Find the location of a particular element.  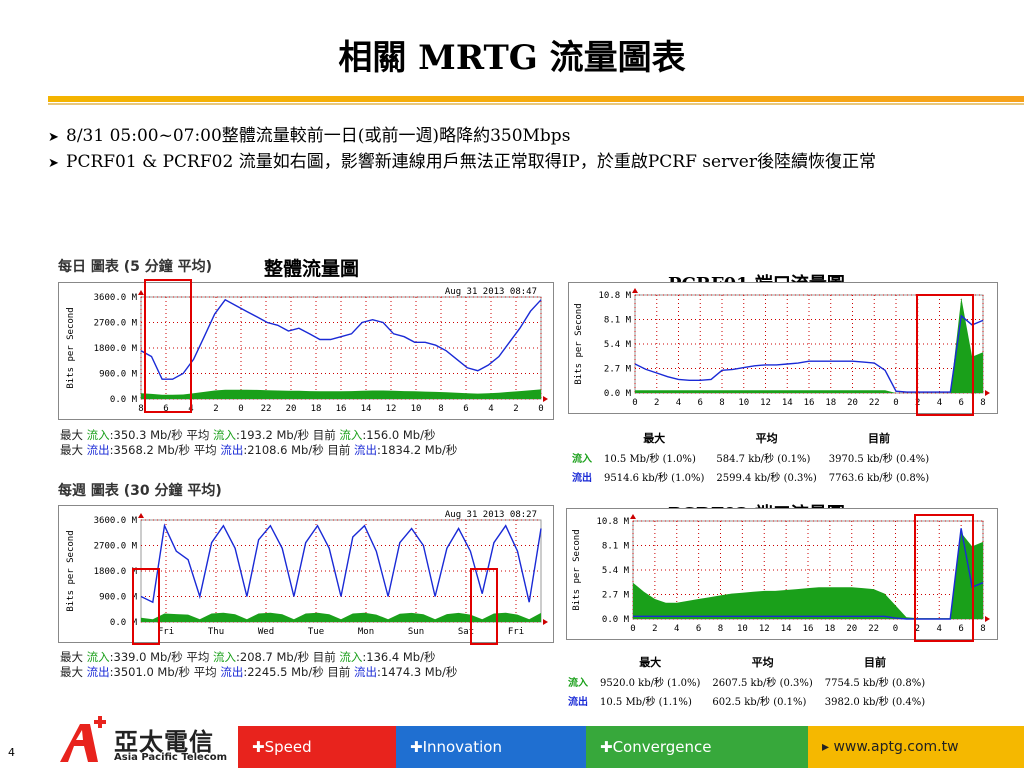

stat-value: 1474.3 Mb/秒 is located at coordinates (419, 672).